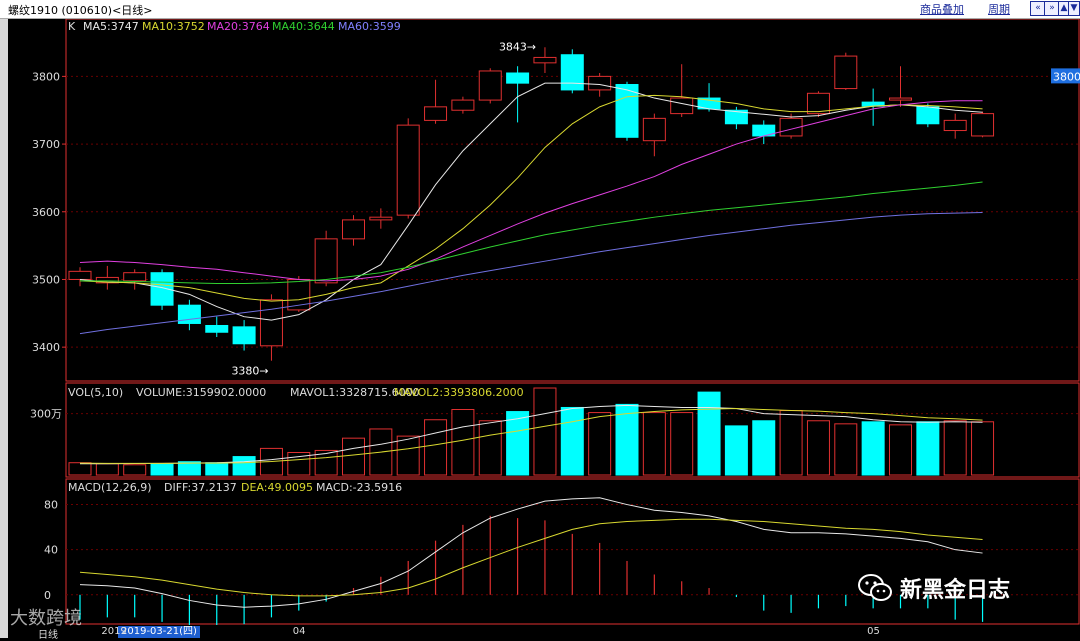  Describe the element at coordinates (873, 631) in the screenshot. I see `x-axis-label: 05` at that location.